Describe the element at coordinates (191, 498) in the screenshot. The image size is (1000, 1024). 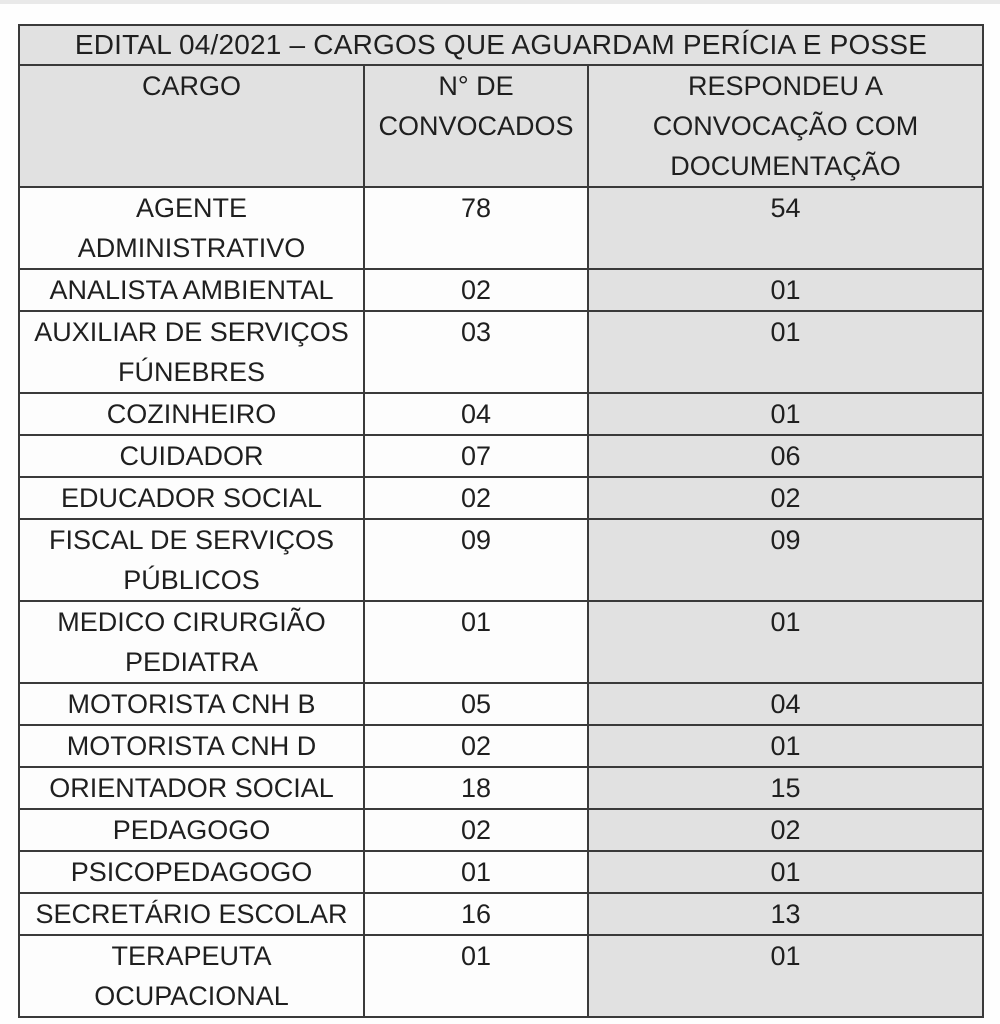
I see `cargo-cell: EDUCADOR SOCIAL` at that location.